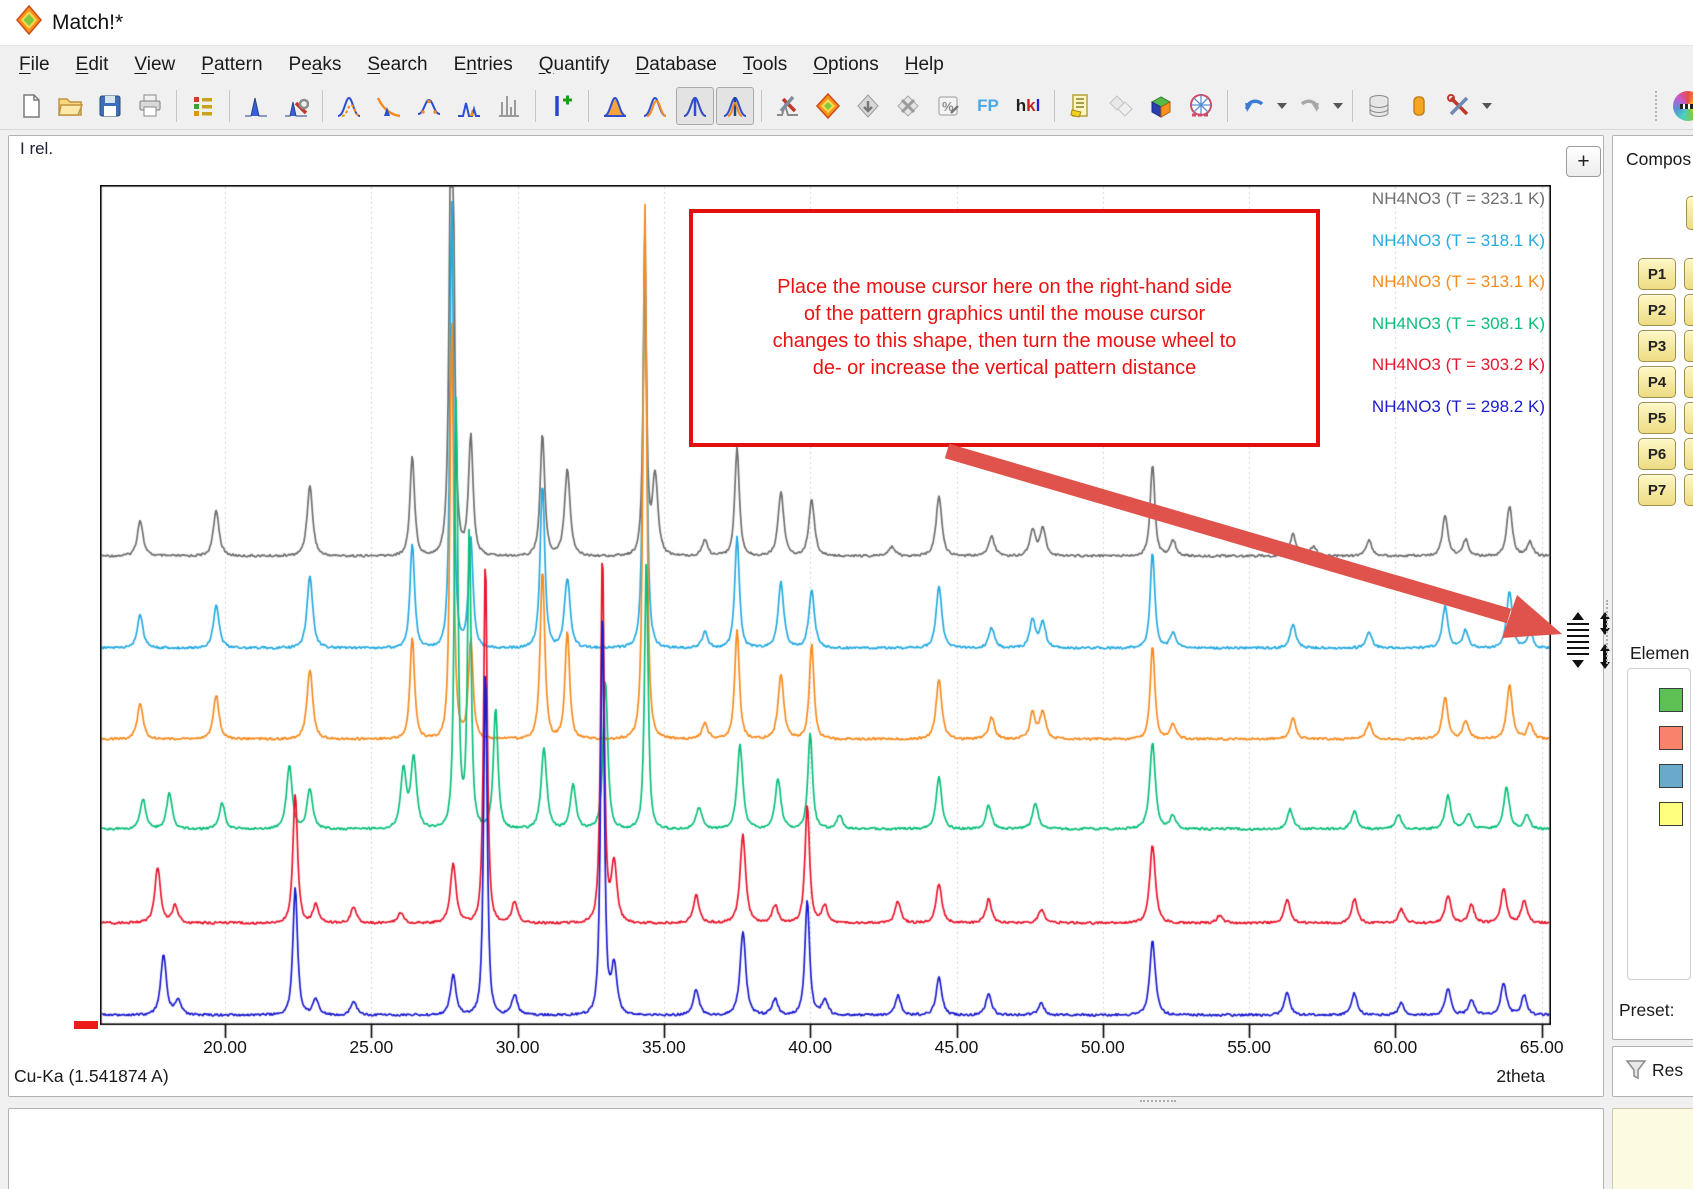 The height and width of the screenshot is (1189, 1693). What do you see at coordinates (1608, 632) in the screenshot?
I see `vertical-splitter` at bounding box center [1608, 632].